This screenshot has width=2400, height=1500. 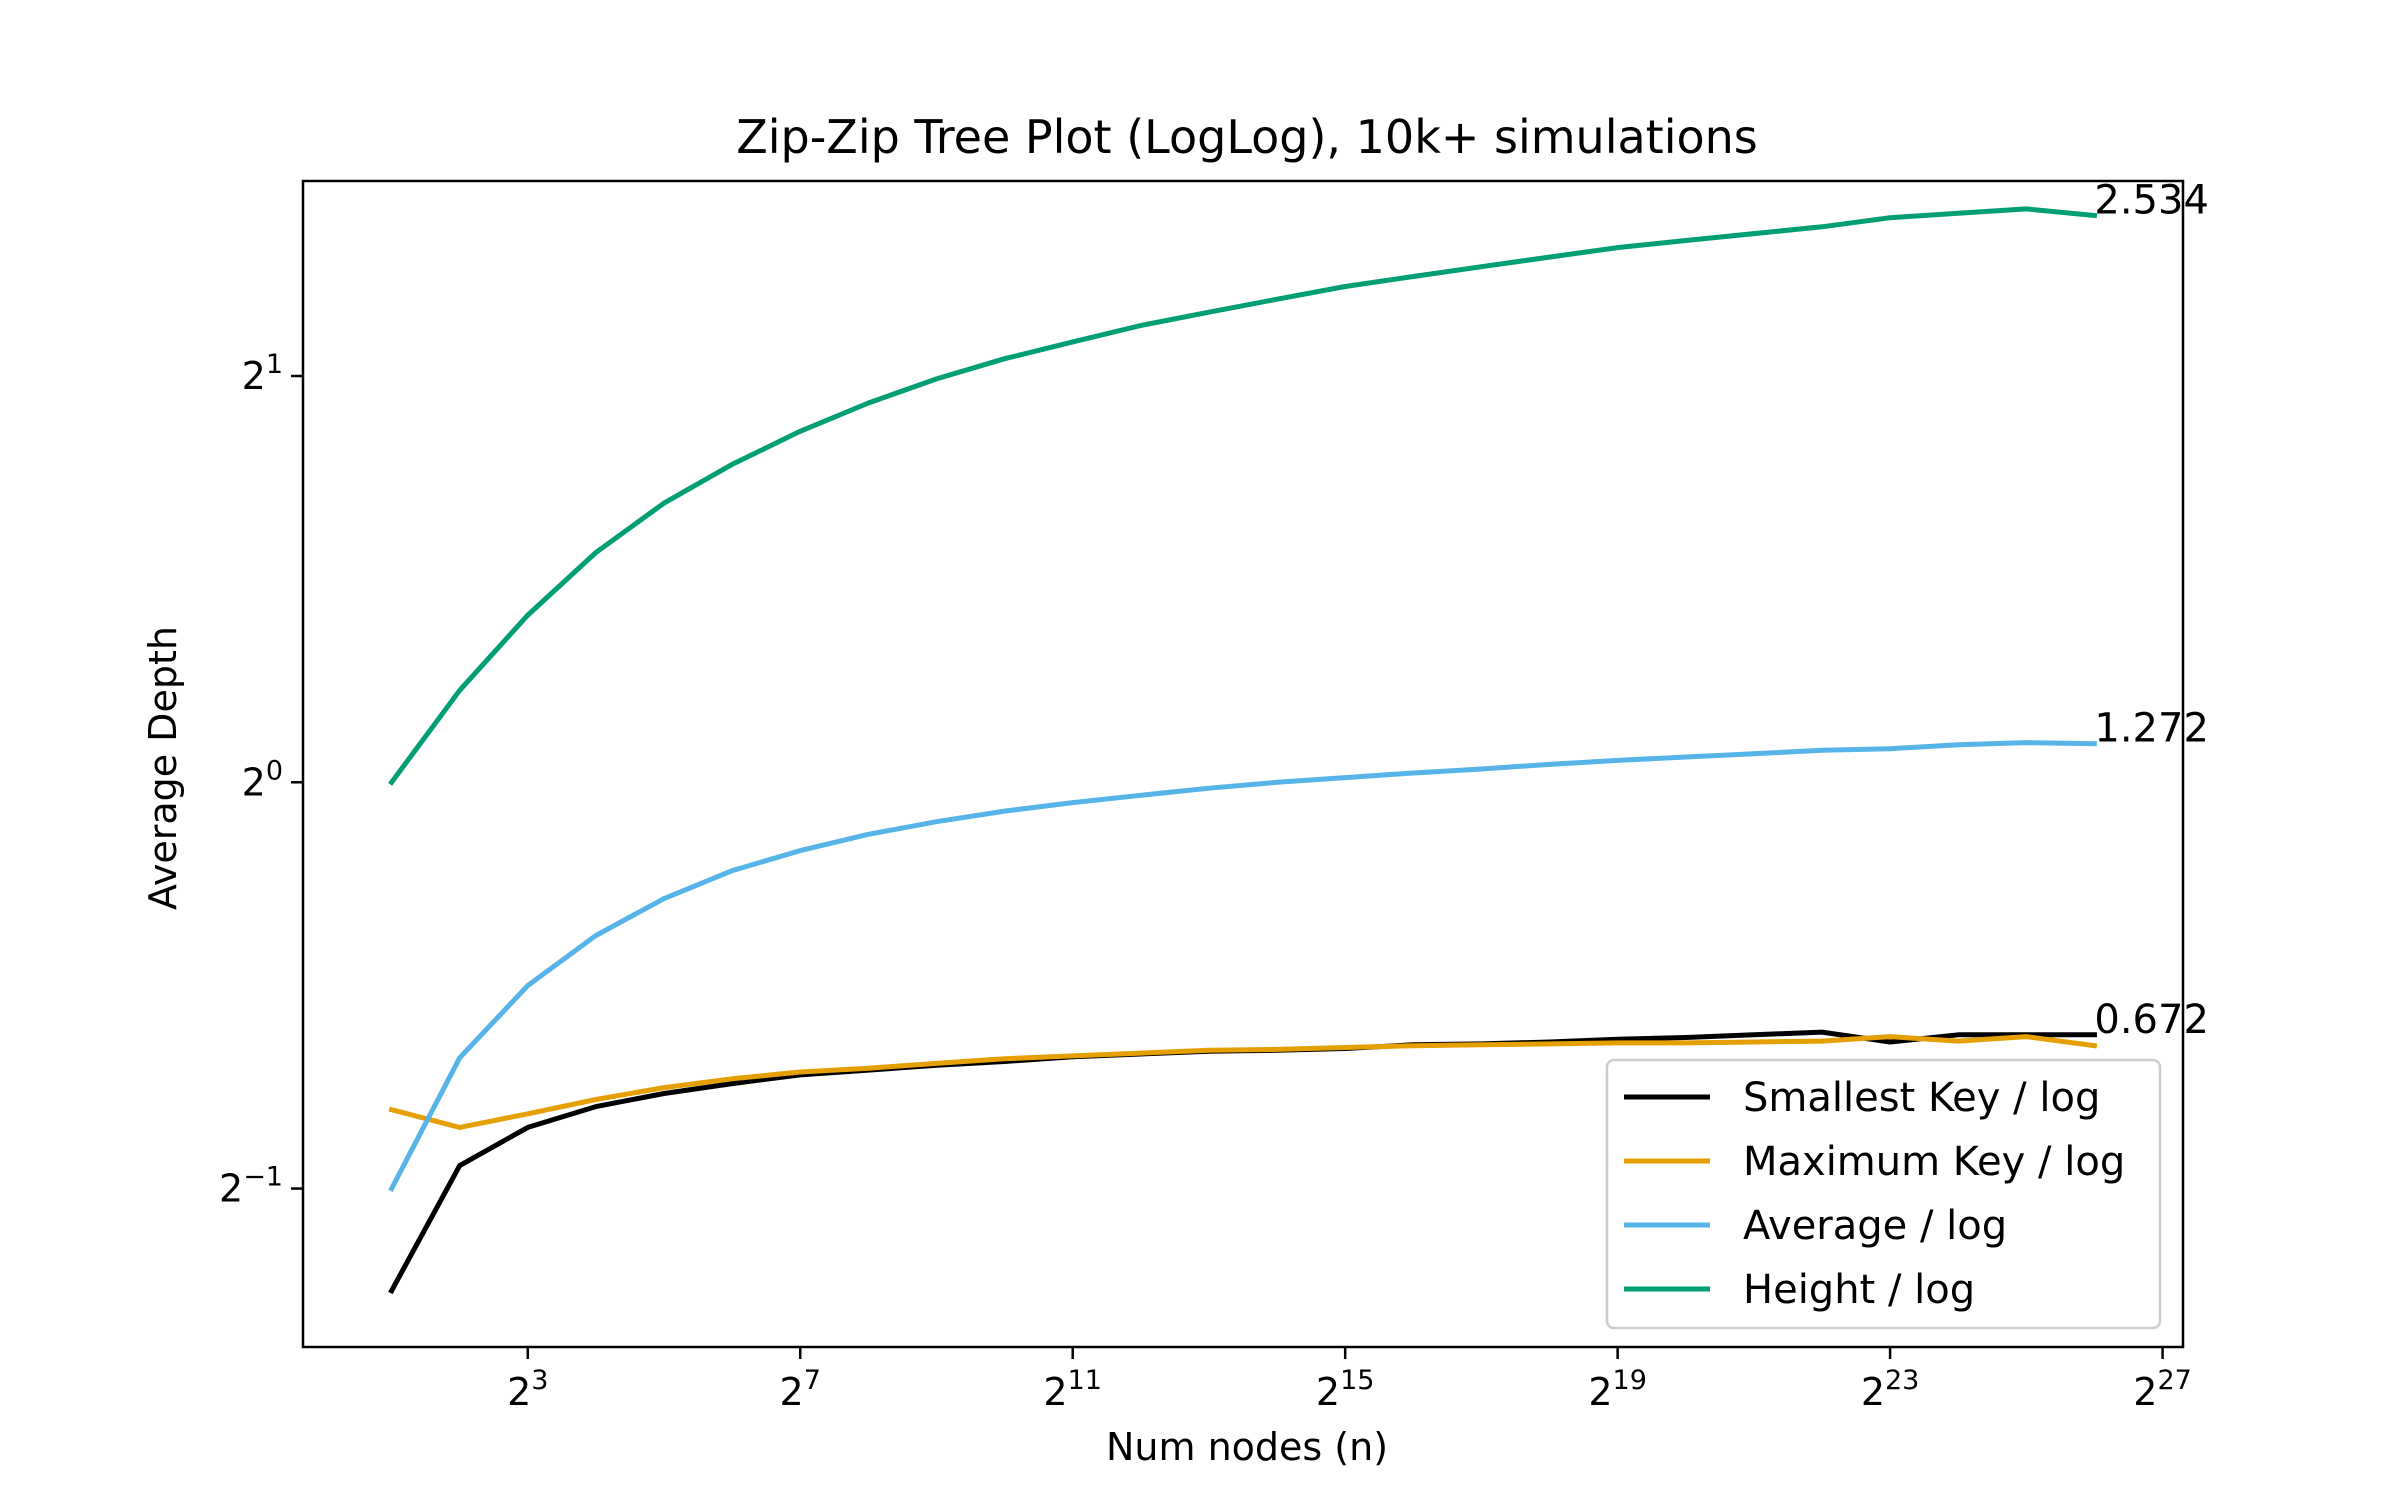 What do you see at coordinates (2151, 729) in the screenshot?
I see `end-label-1: 1.272` at bounding box center [2151, 729].